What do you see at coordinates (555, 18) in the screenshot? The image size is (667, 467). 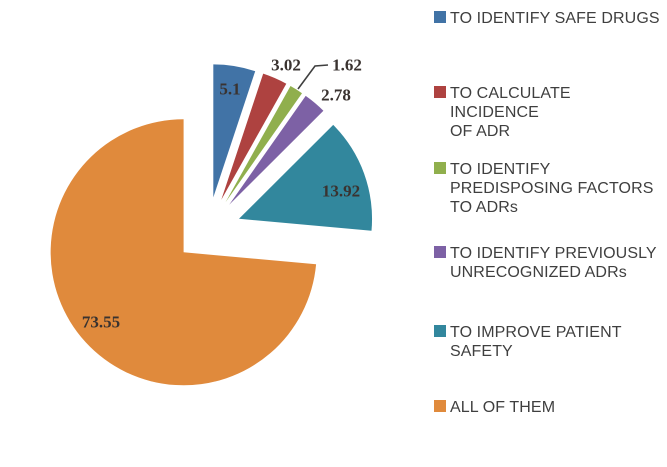 I see `legend-label-0: TO IDENTIFY SAFE DRUGS` at bounding box center [555, 18].